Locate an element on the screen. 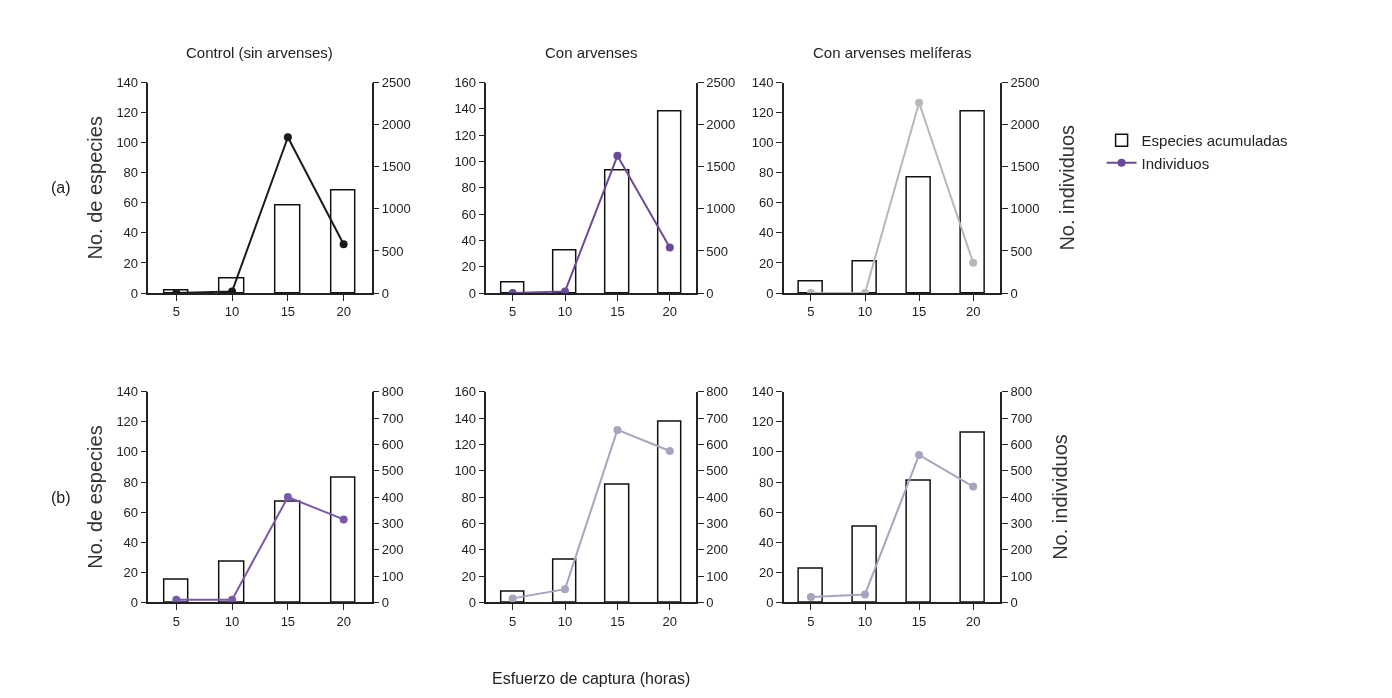  y2-tick-label: 400 is located at coordinates (1021, 497).